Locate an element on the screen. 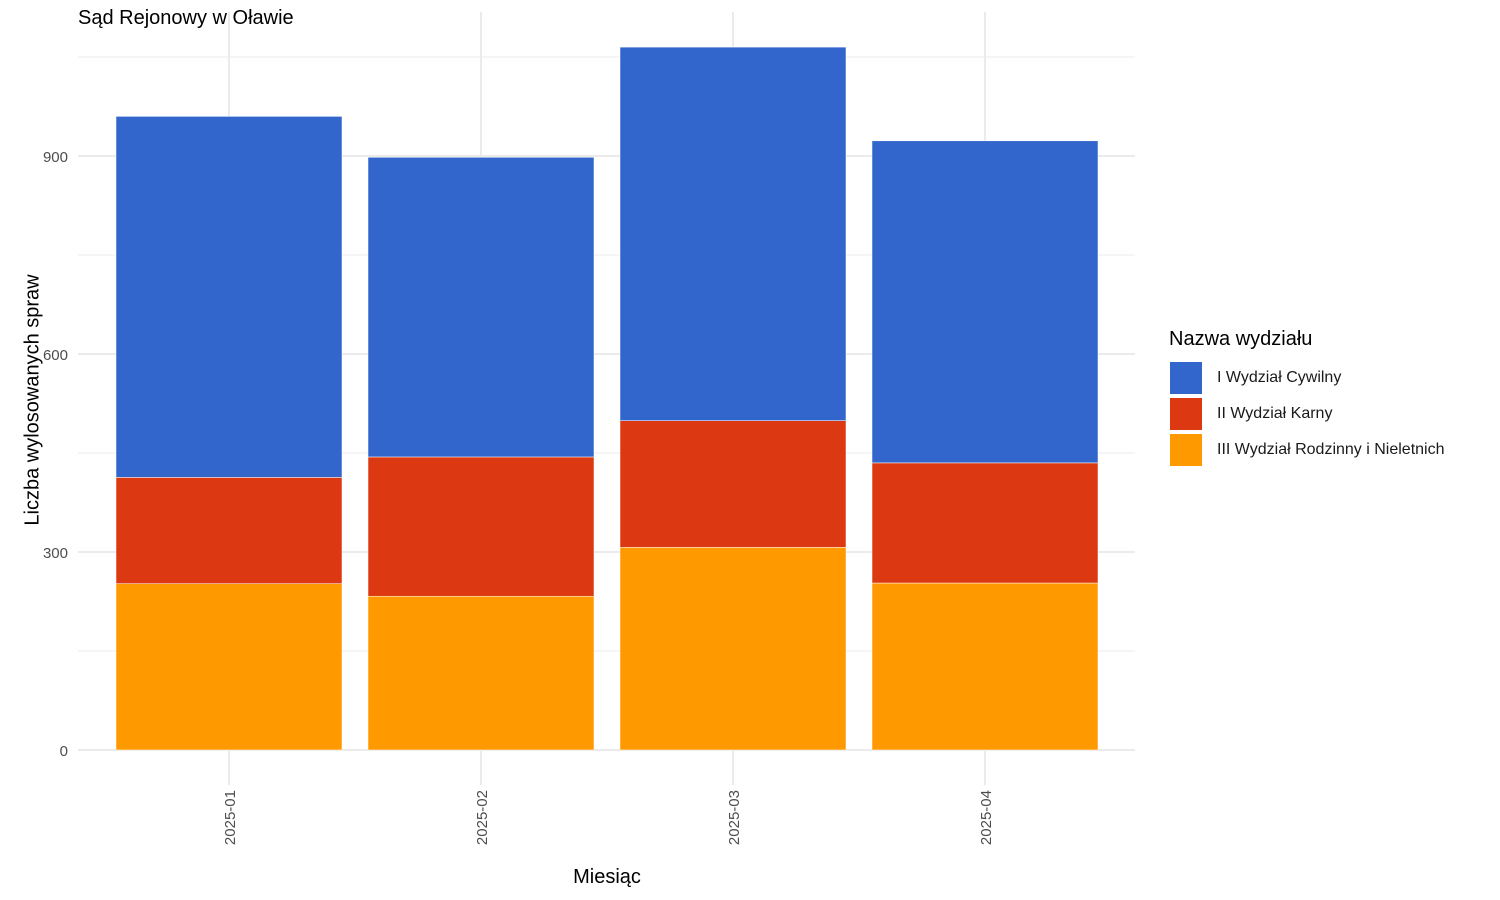 This screenshot has height=900, width=1500. legend-label: II Wydział Karny is located at coordinates (1275, 413).